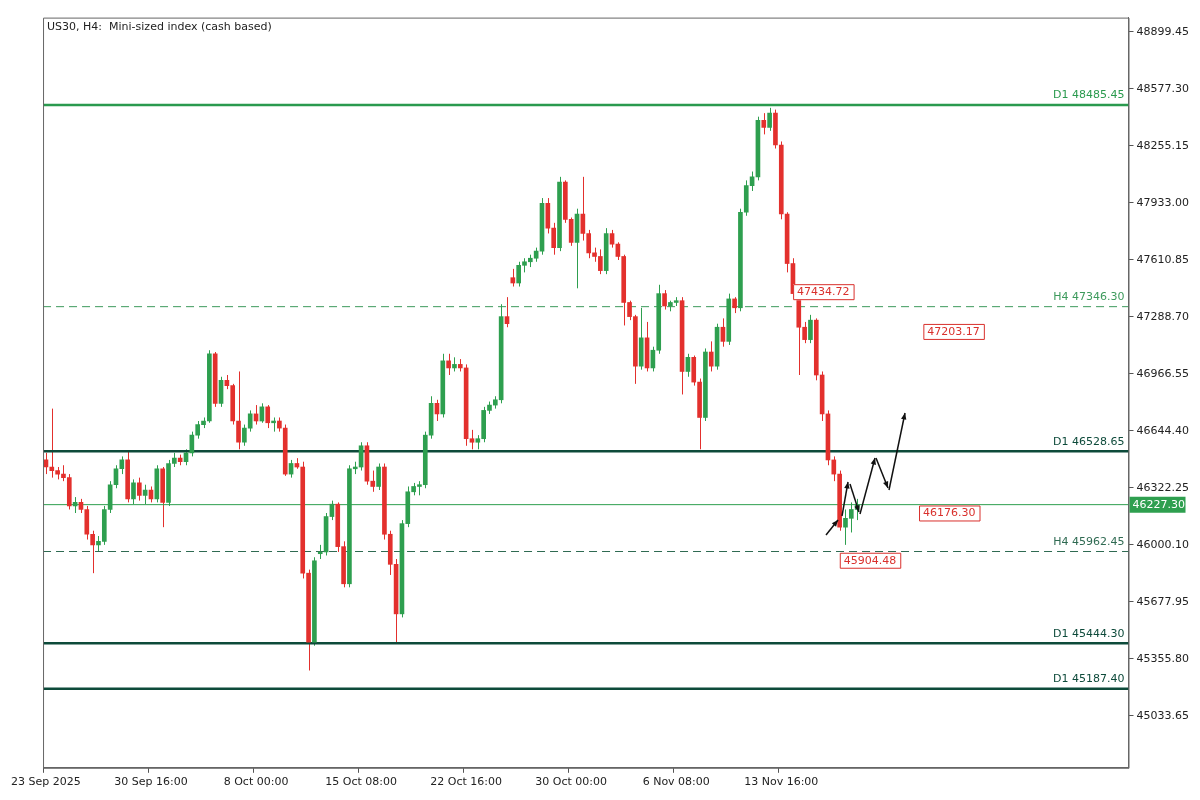 The height and width of the screenshot is (800, 1200). I want to click on y-tick-label: 48577.30, so click(1163, 88).